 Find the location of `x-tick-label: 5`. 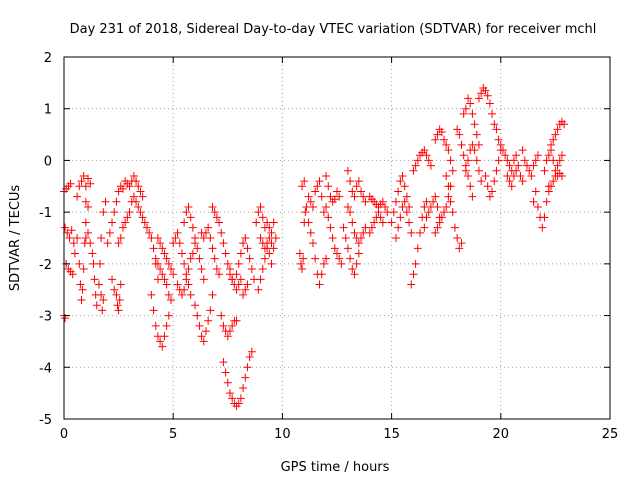

x-tick-label: 5 is located at coordinates (173, 434).